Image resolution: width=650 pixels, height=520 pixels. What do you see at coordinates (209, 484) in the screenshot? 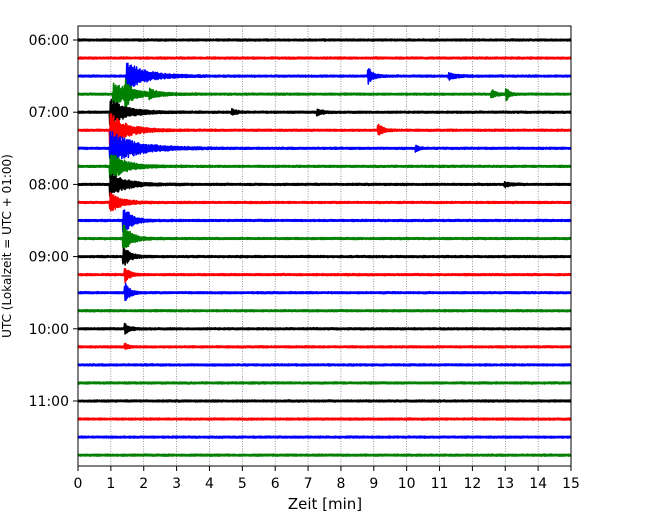
I see `x-tick-label-4: 4` at bounding box center [209, 484].